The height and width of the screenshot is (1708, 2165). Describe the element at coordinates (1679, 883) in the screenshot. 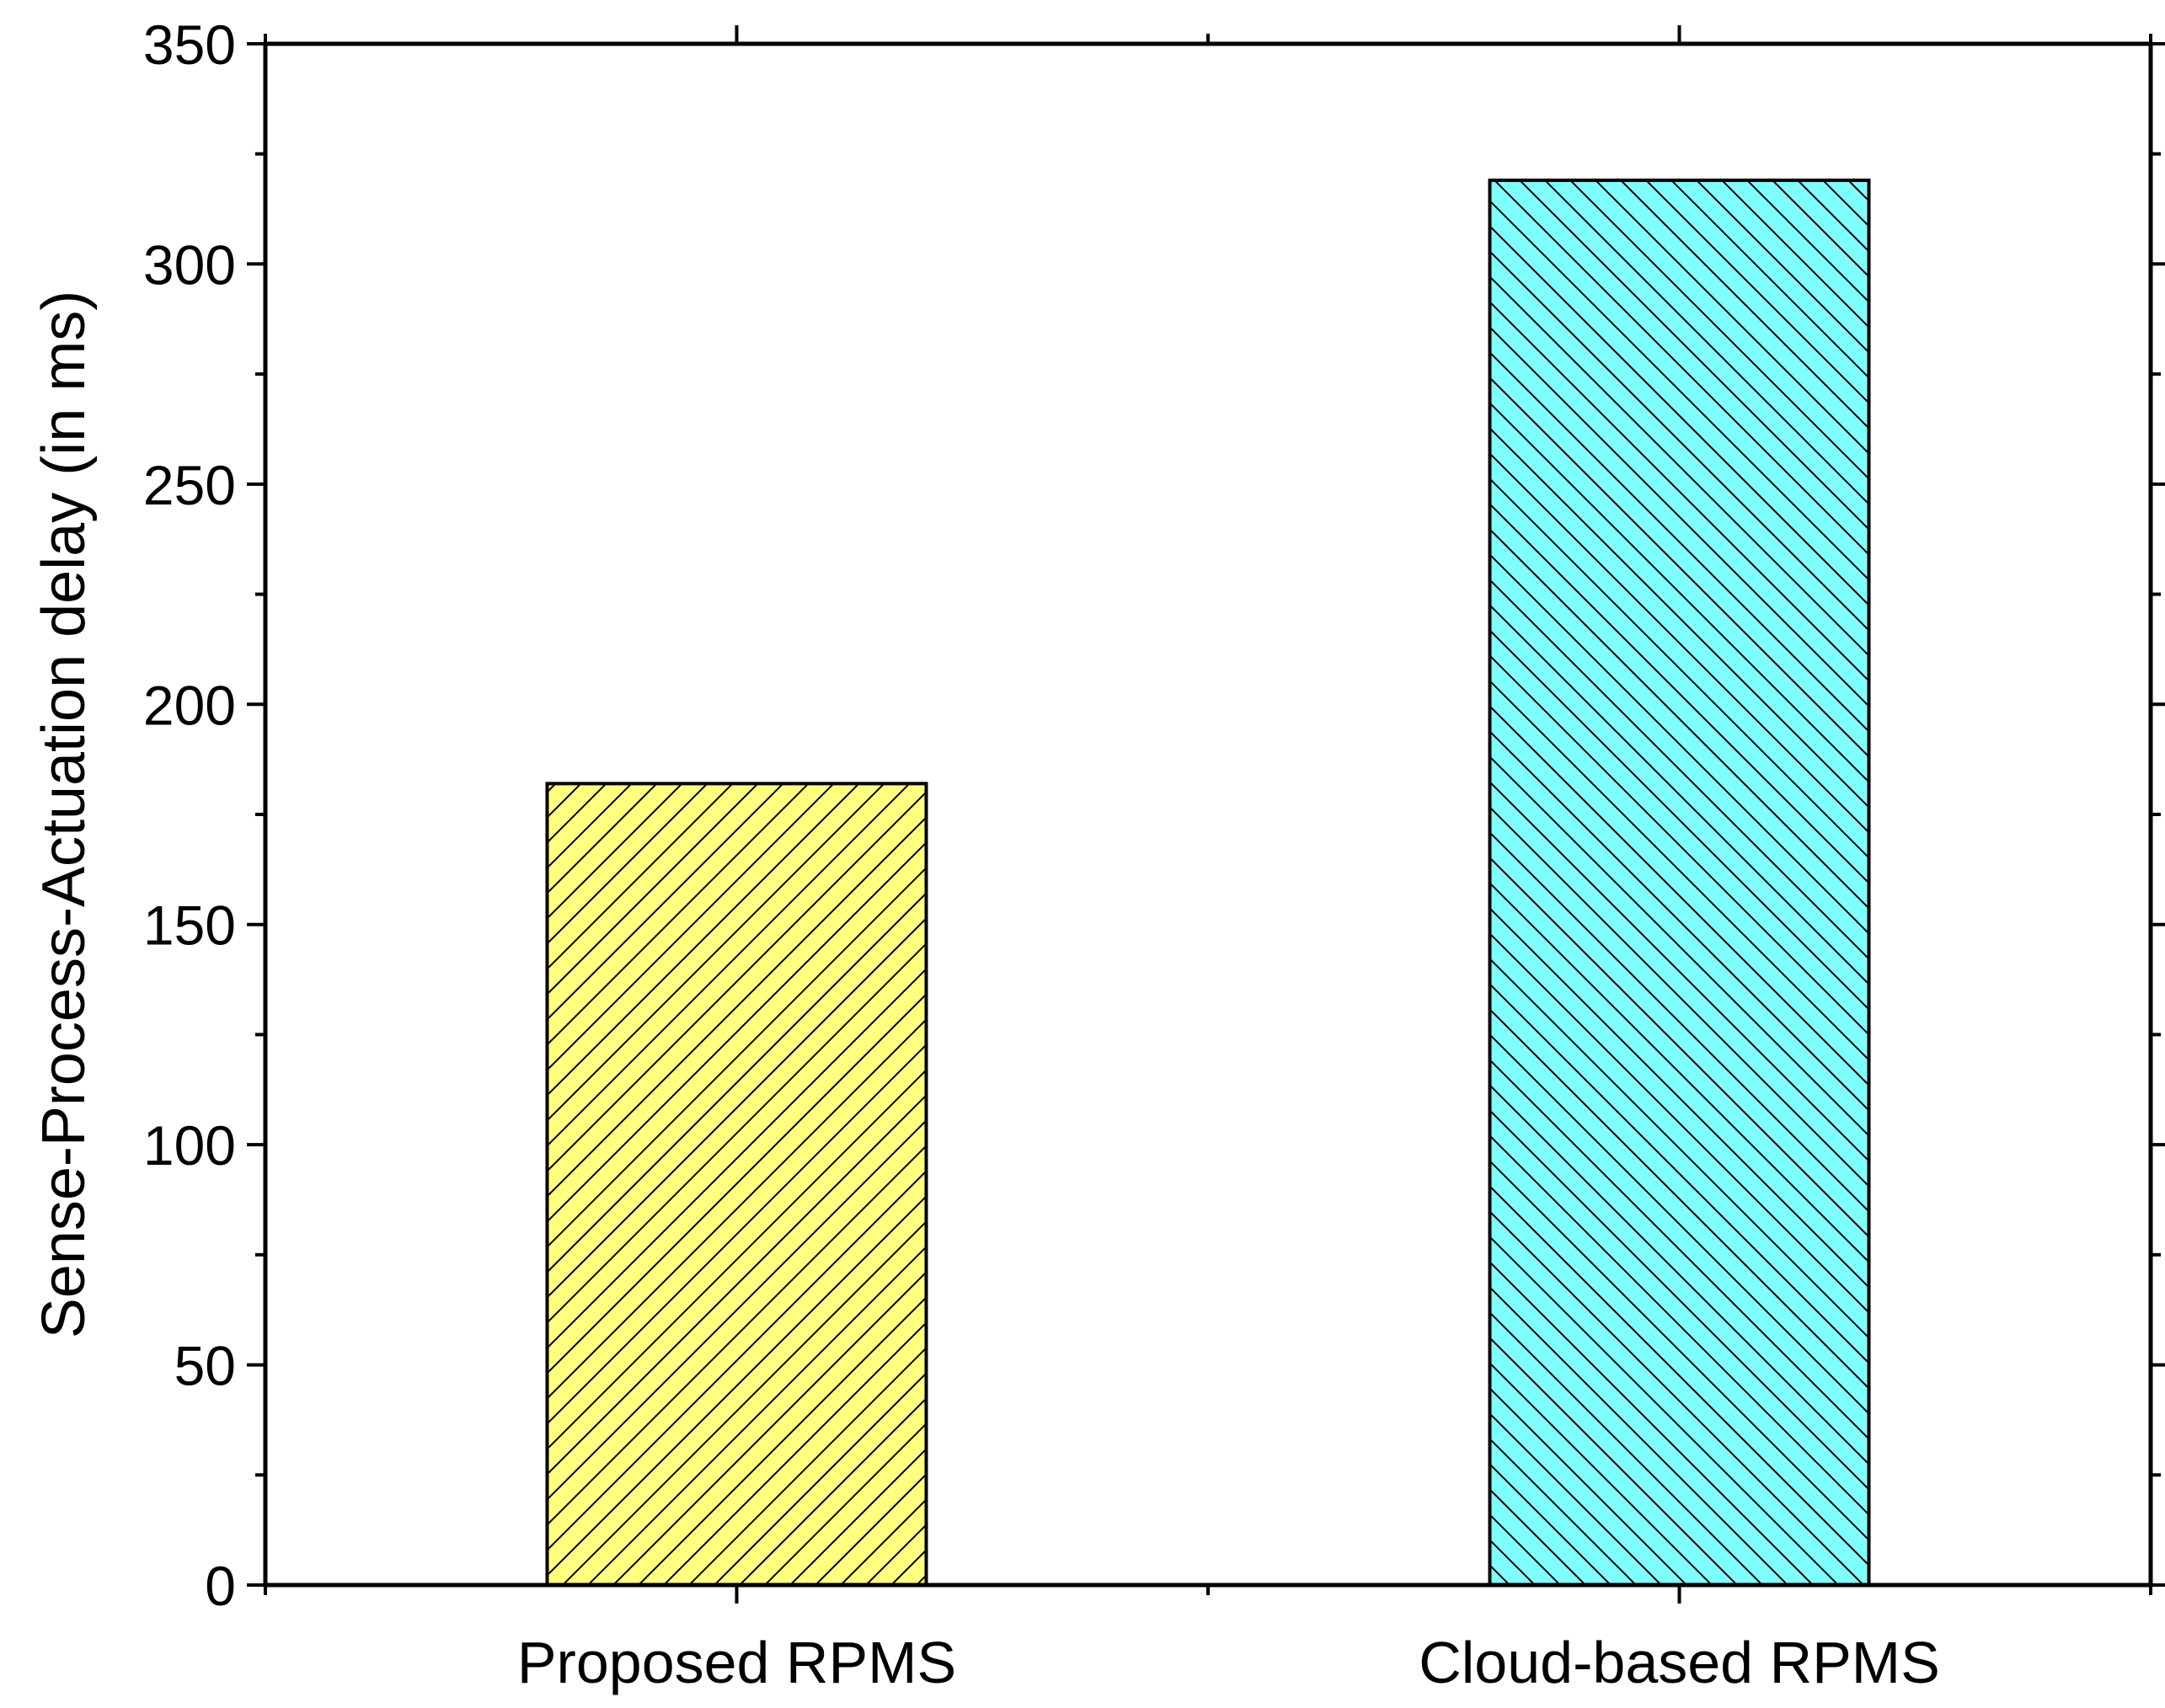

I see `bar-hatch-cloud-based-rpms` at that location.